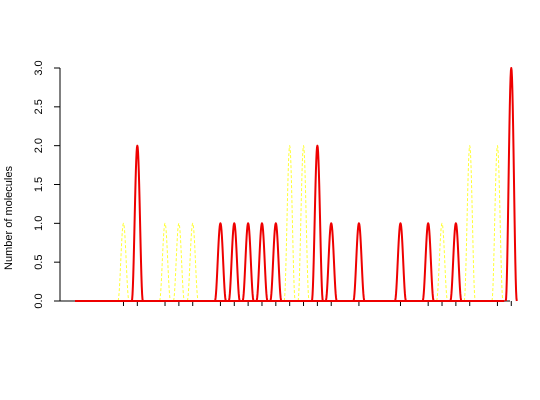 The height and width of the screenshot is (400, 540). Describe the element at coordinates (39, 184) in the screenshot. I see `y-tick-label: 1.5` at that location.